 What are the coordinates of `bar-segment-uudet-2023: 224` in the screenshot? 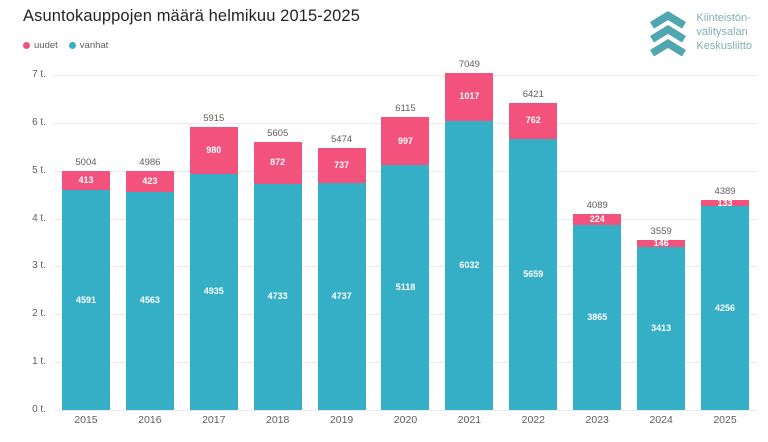 It's located at (597, 219).